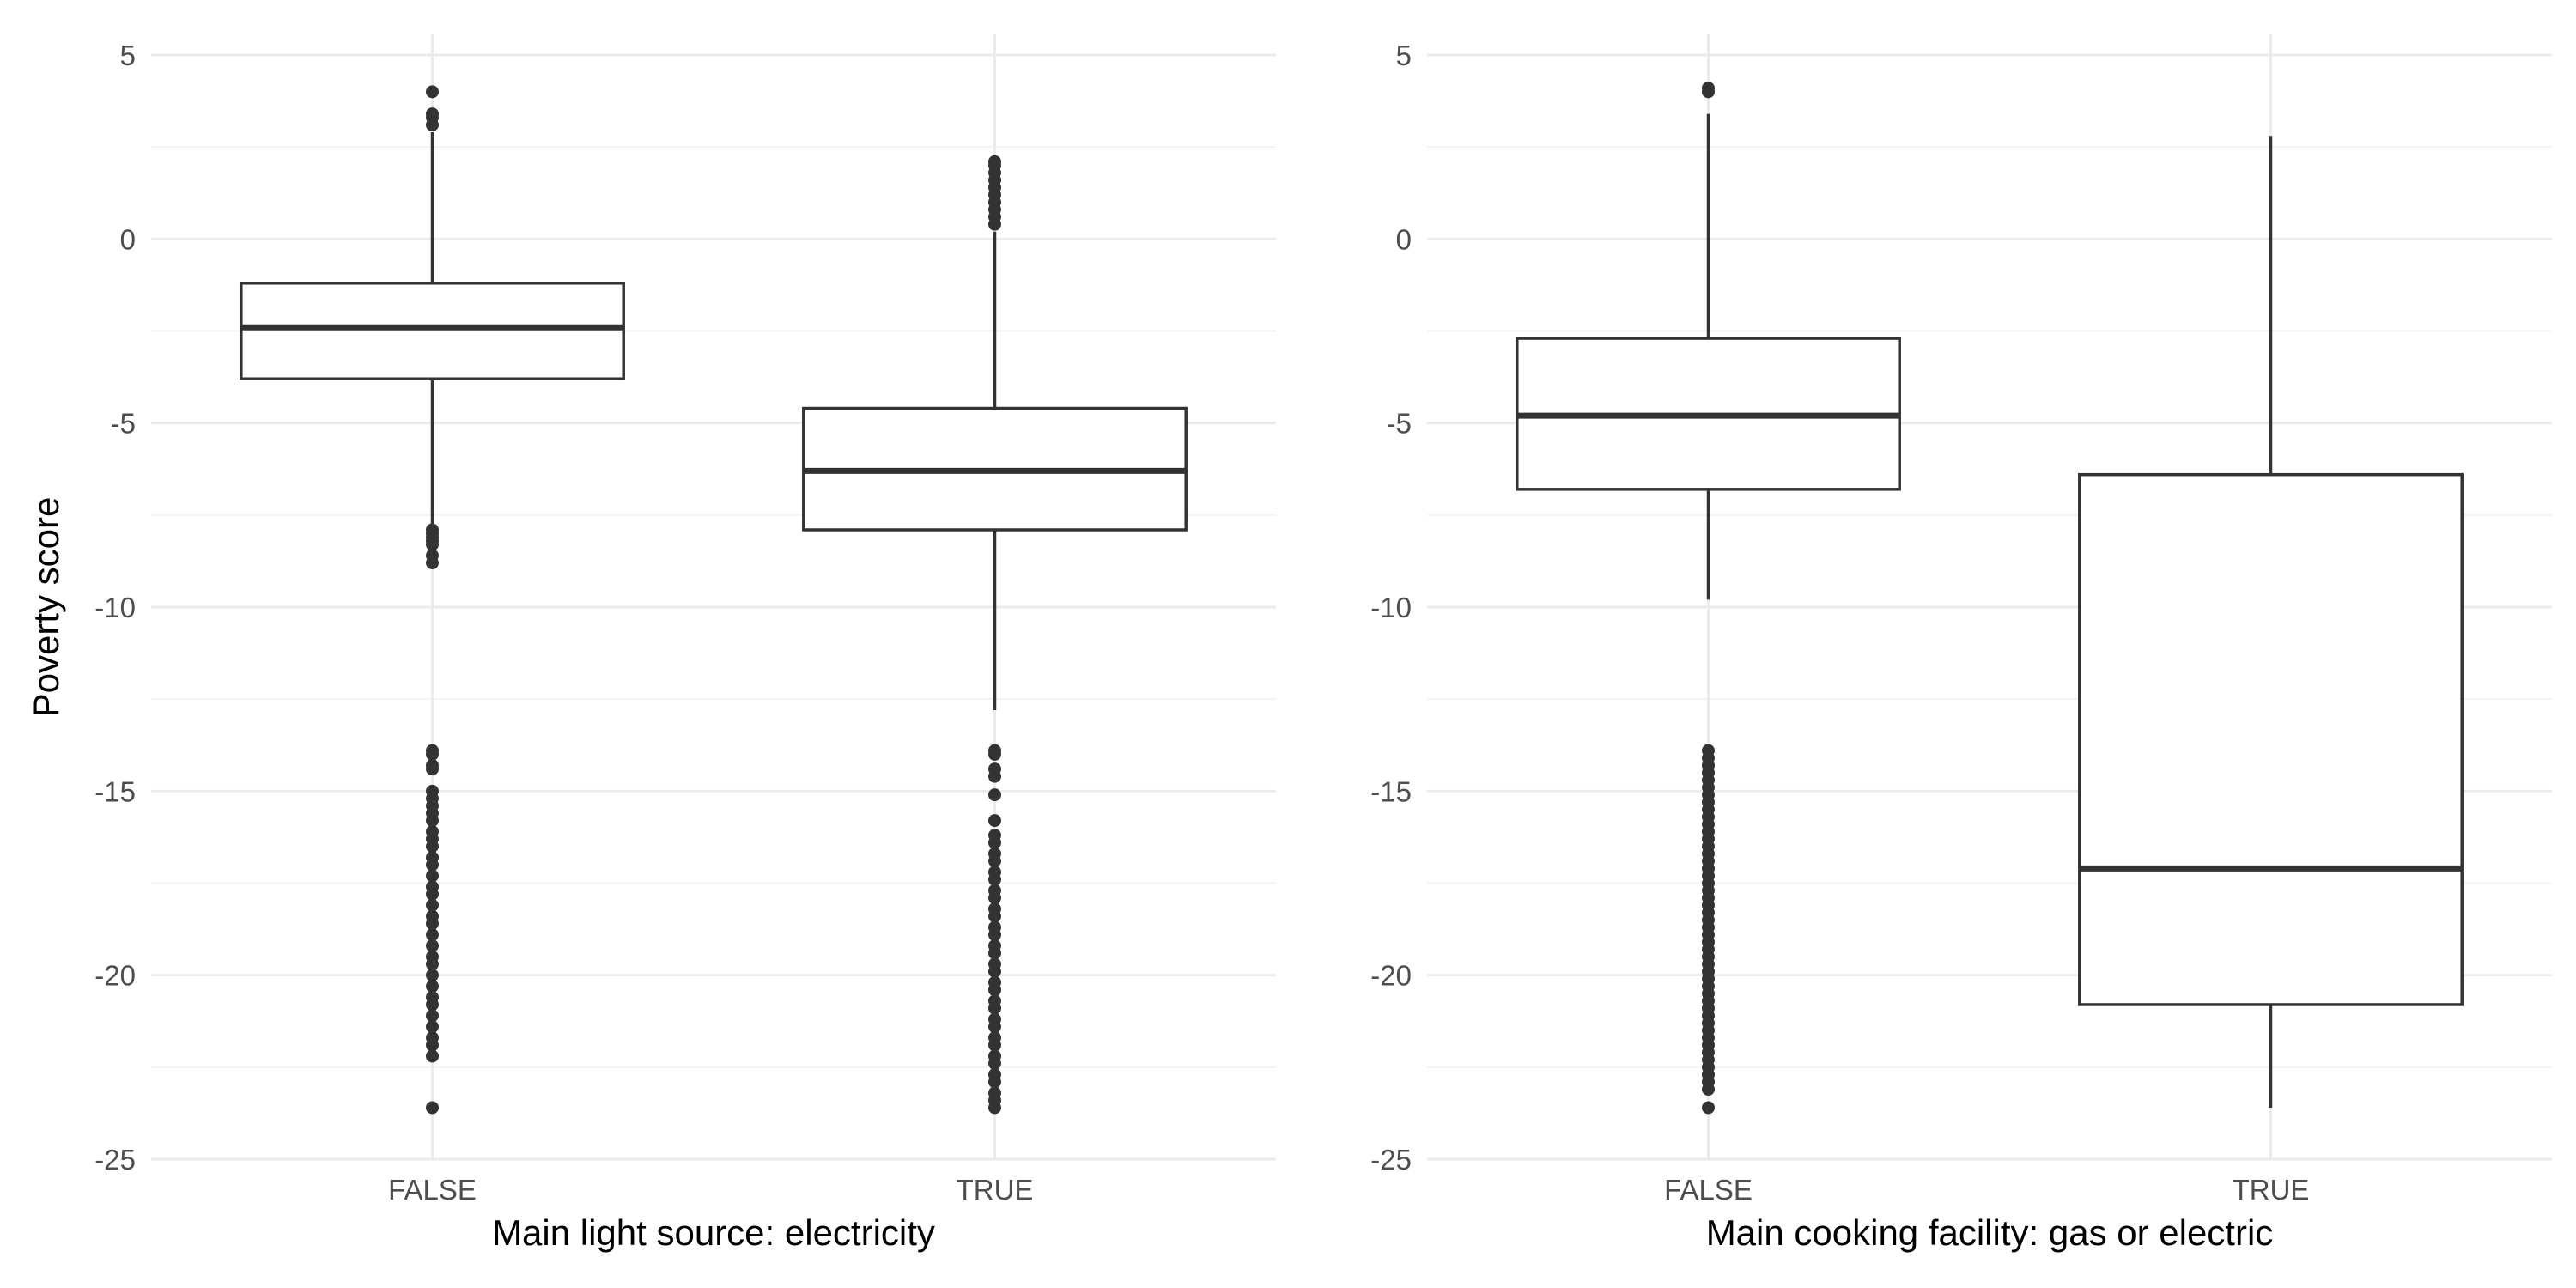  Describe the element at coordinates (713, 1232) in the screenshot. I see `x-axis-title: Main light source: electricity` at that location.